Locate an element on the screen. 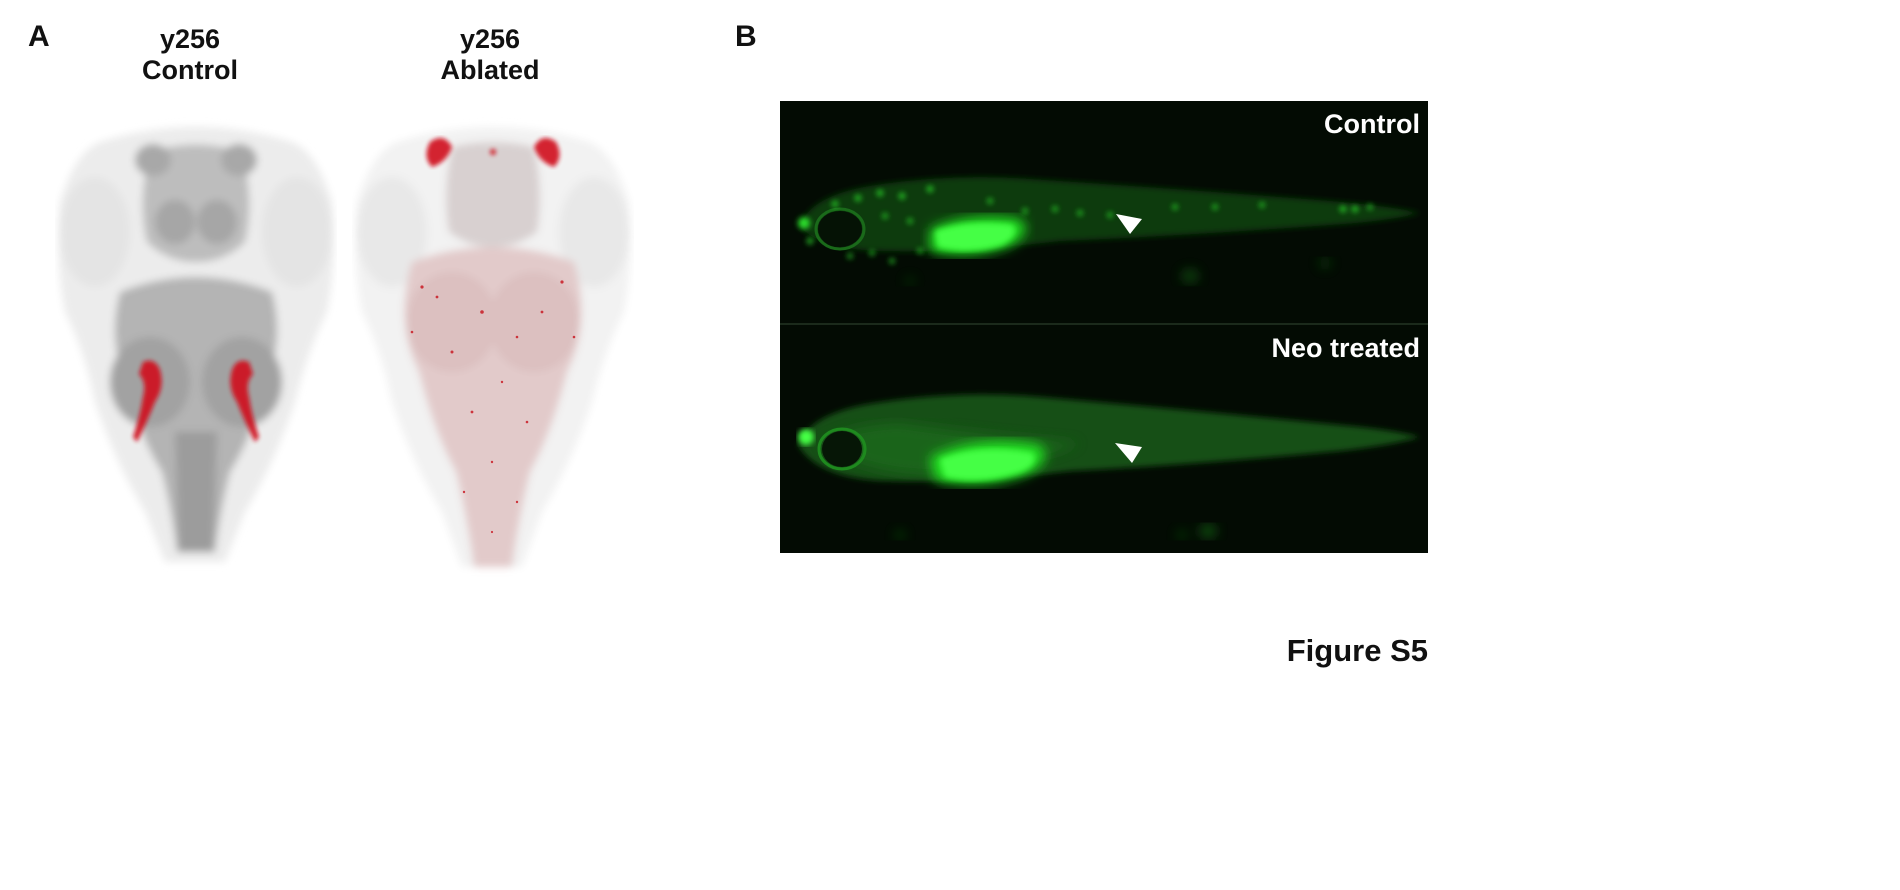 The image size is (1900, 890). brain-label-line2: Control is located at coordinates (190, 70).